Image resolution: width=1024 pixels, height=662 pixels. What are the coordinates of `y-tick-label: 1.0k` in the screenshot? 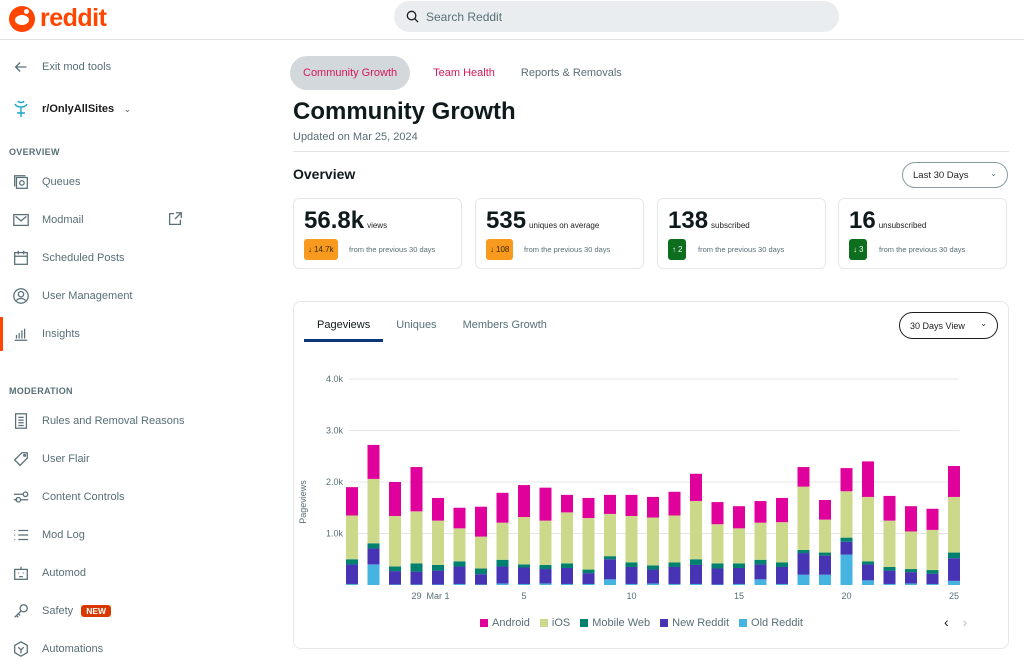 It's located at (335, 534).